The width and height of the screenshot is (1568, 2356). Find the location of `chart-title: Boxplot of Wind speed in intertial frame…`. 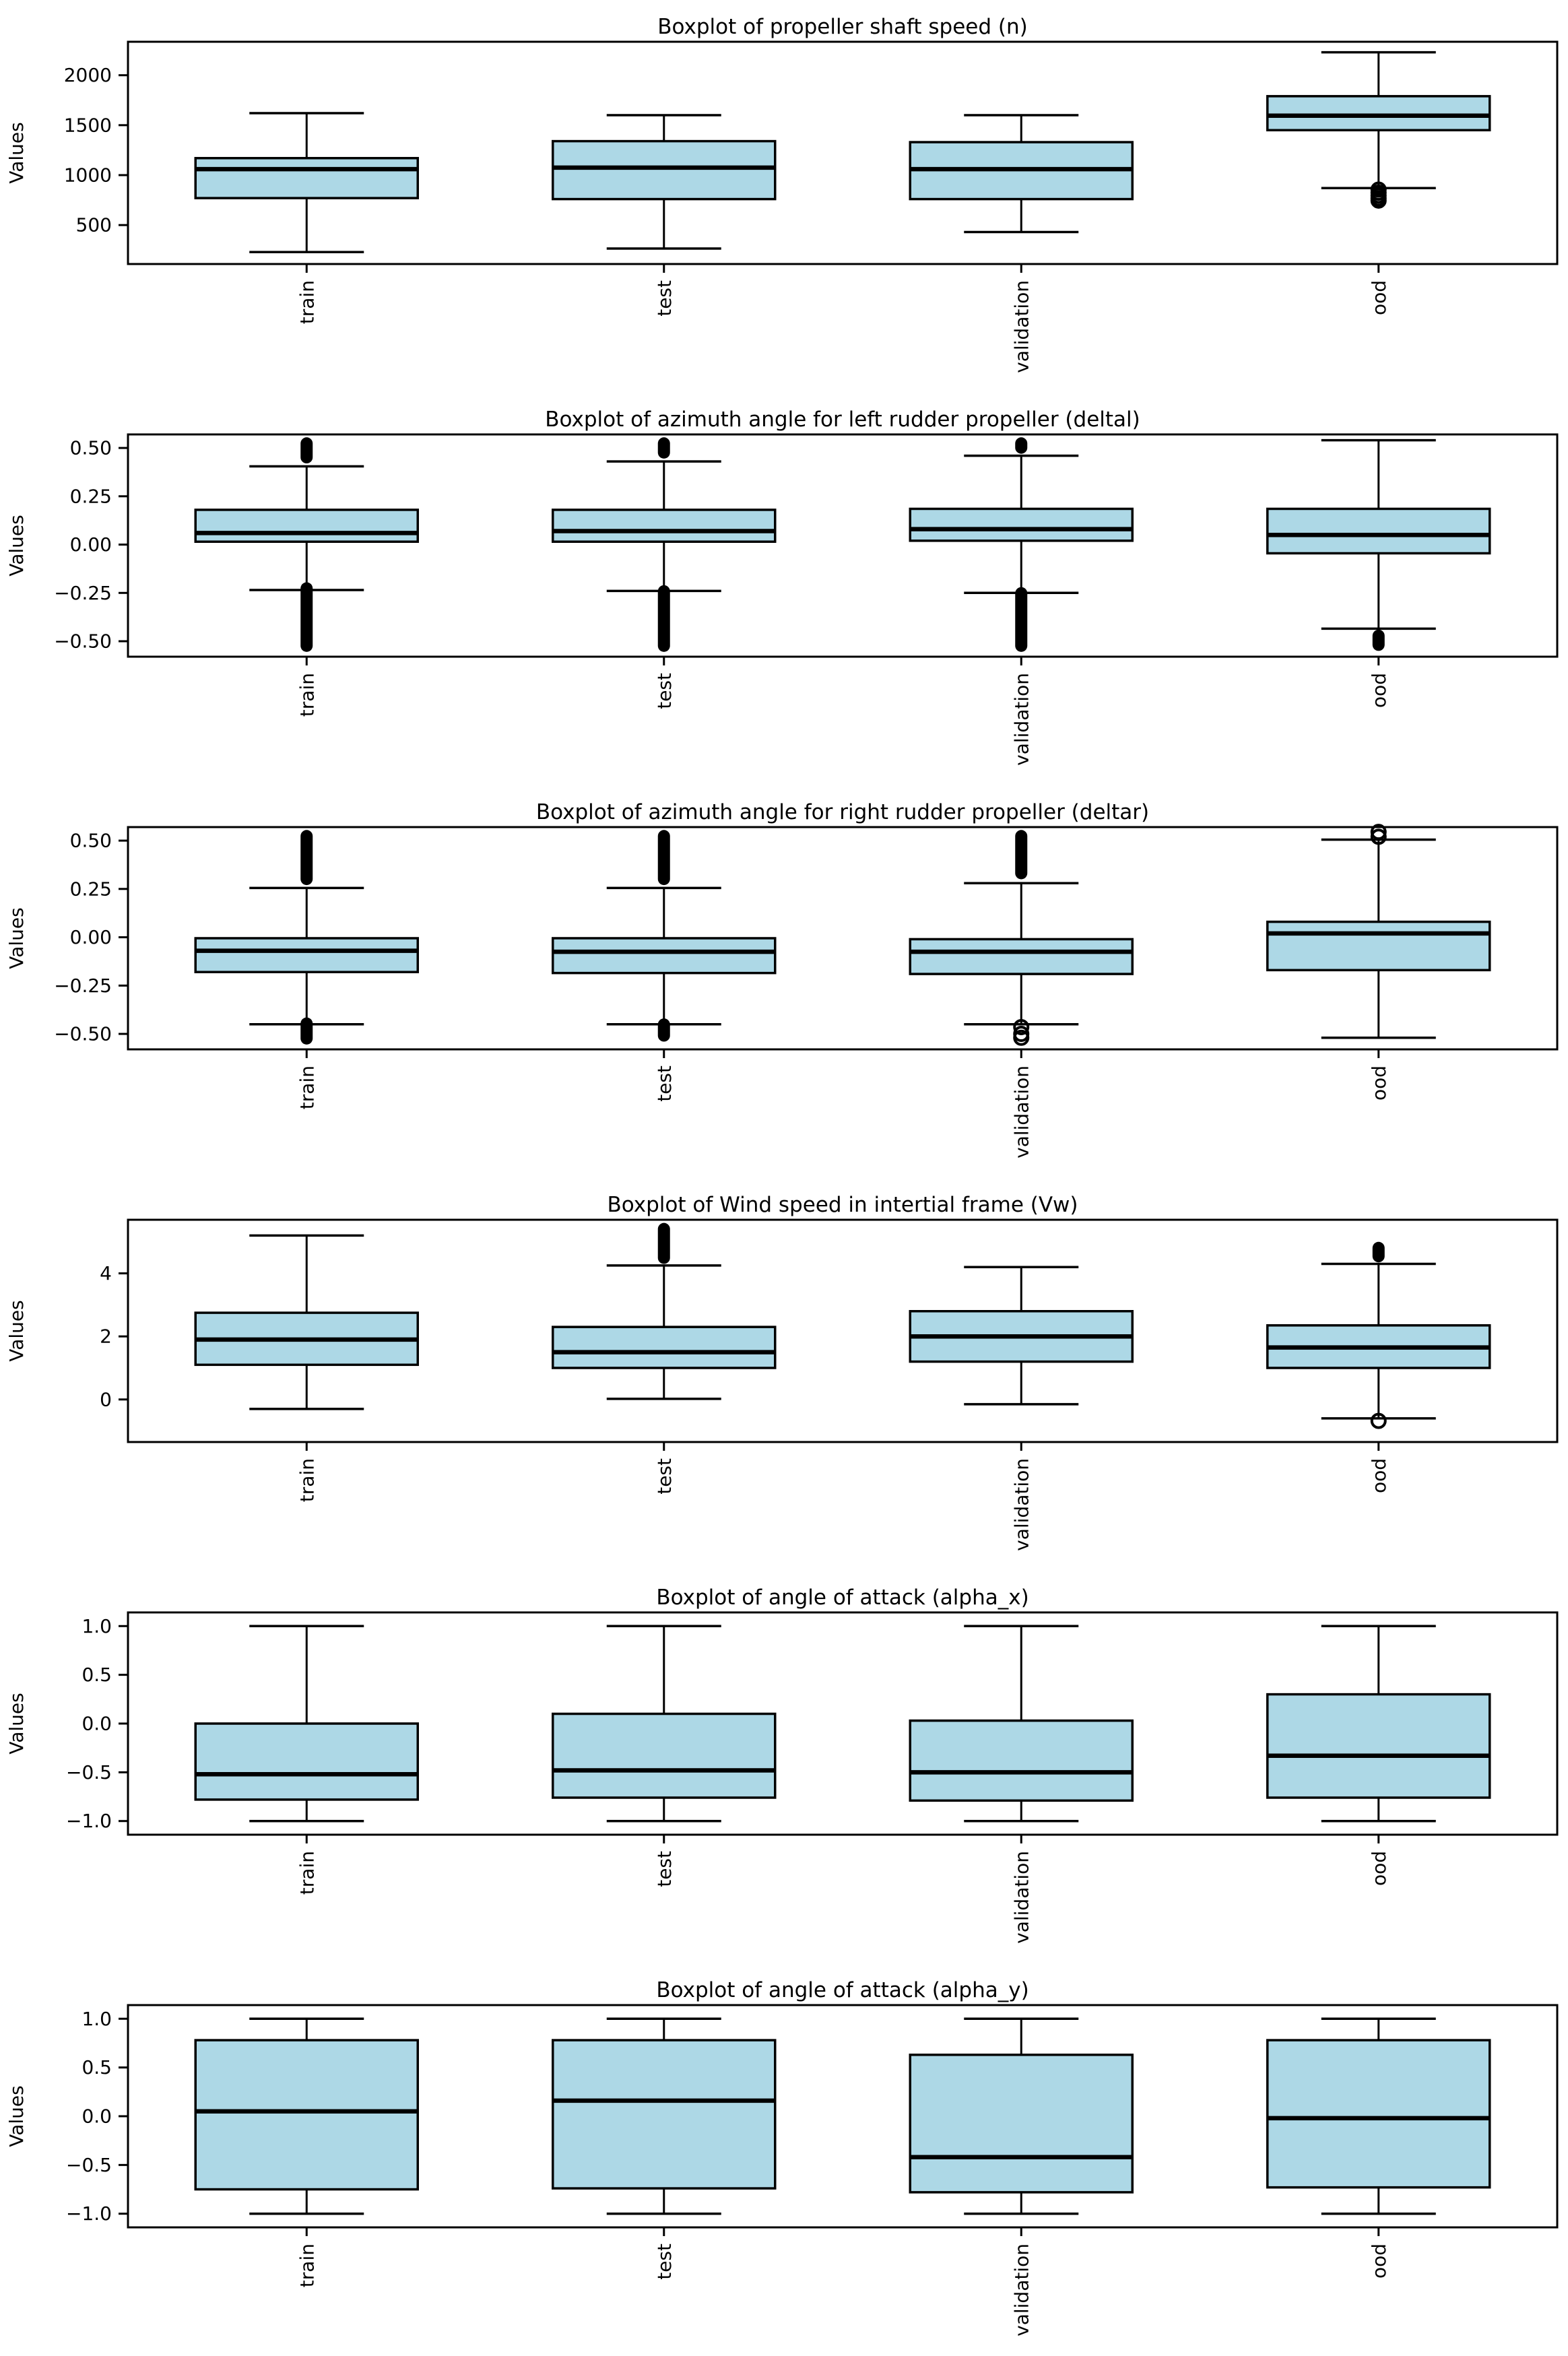

chart-title: Boxplot of Wind speed in intertial frame… is located at coordinates (843, 1205).